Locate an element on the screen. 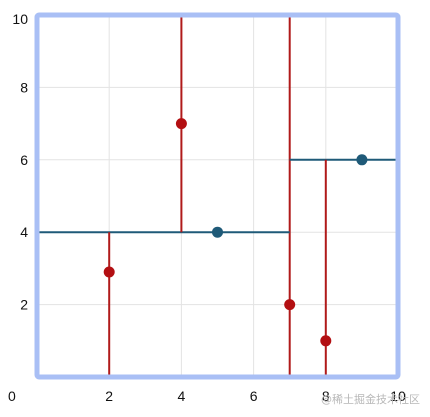 The height and width of the screenshot is (417, 430). x-tick-label-0: 0 is located at coordinates (12, 396).